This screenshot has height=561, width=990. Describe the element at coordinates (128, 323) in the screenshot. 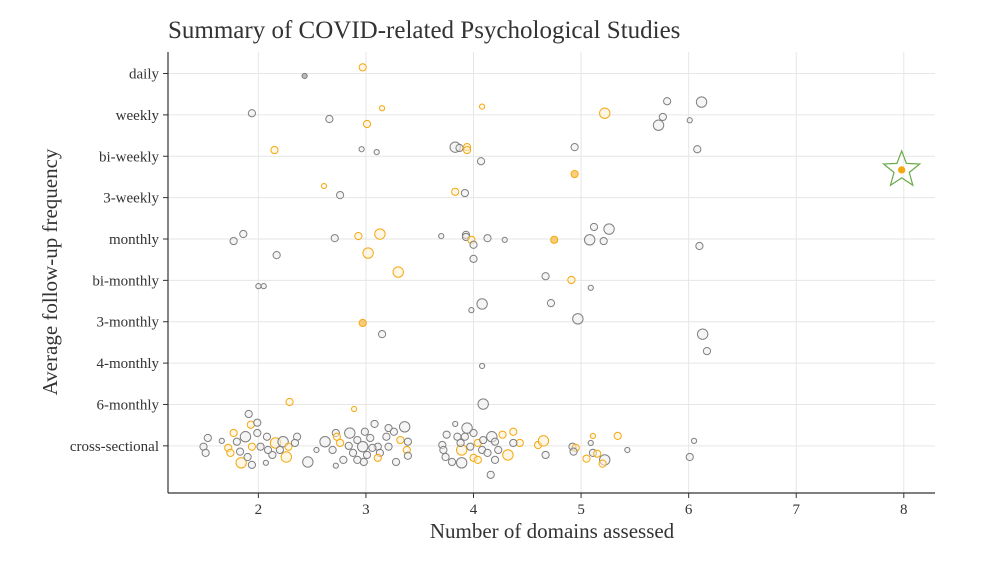

I see `y-tick-label: 3-monthly` at that location.